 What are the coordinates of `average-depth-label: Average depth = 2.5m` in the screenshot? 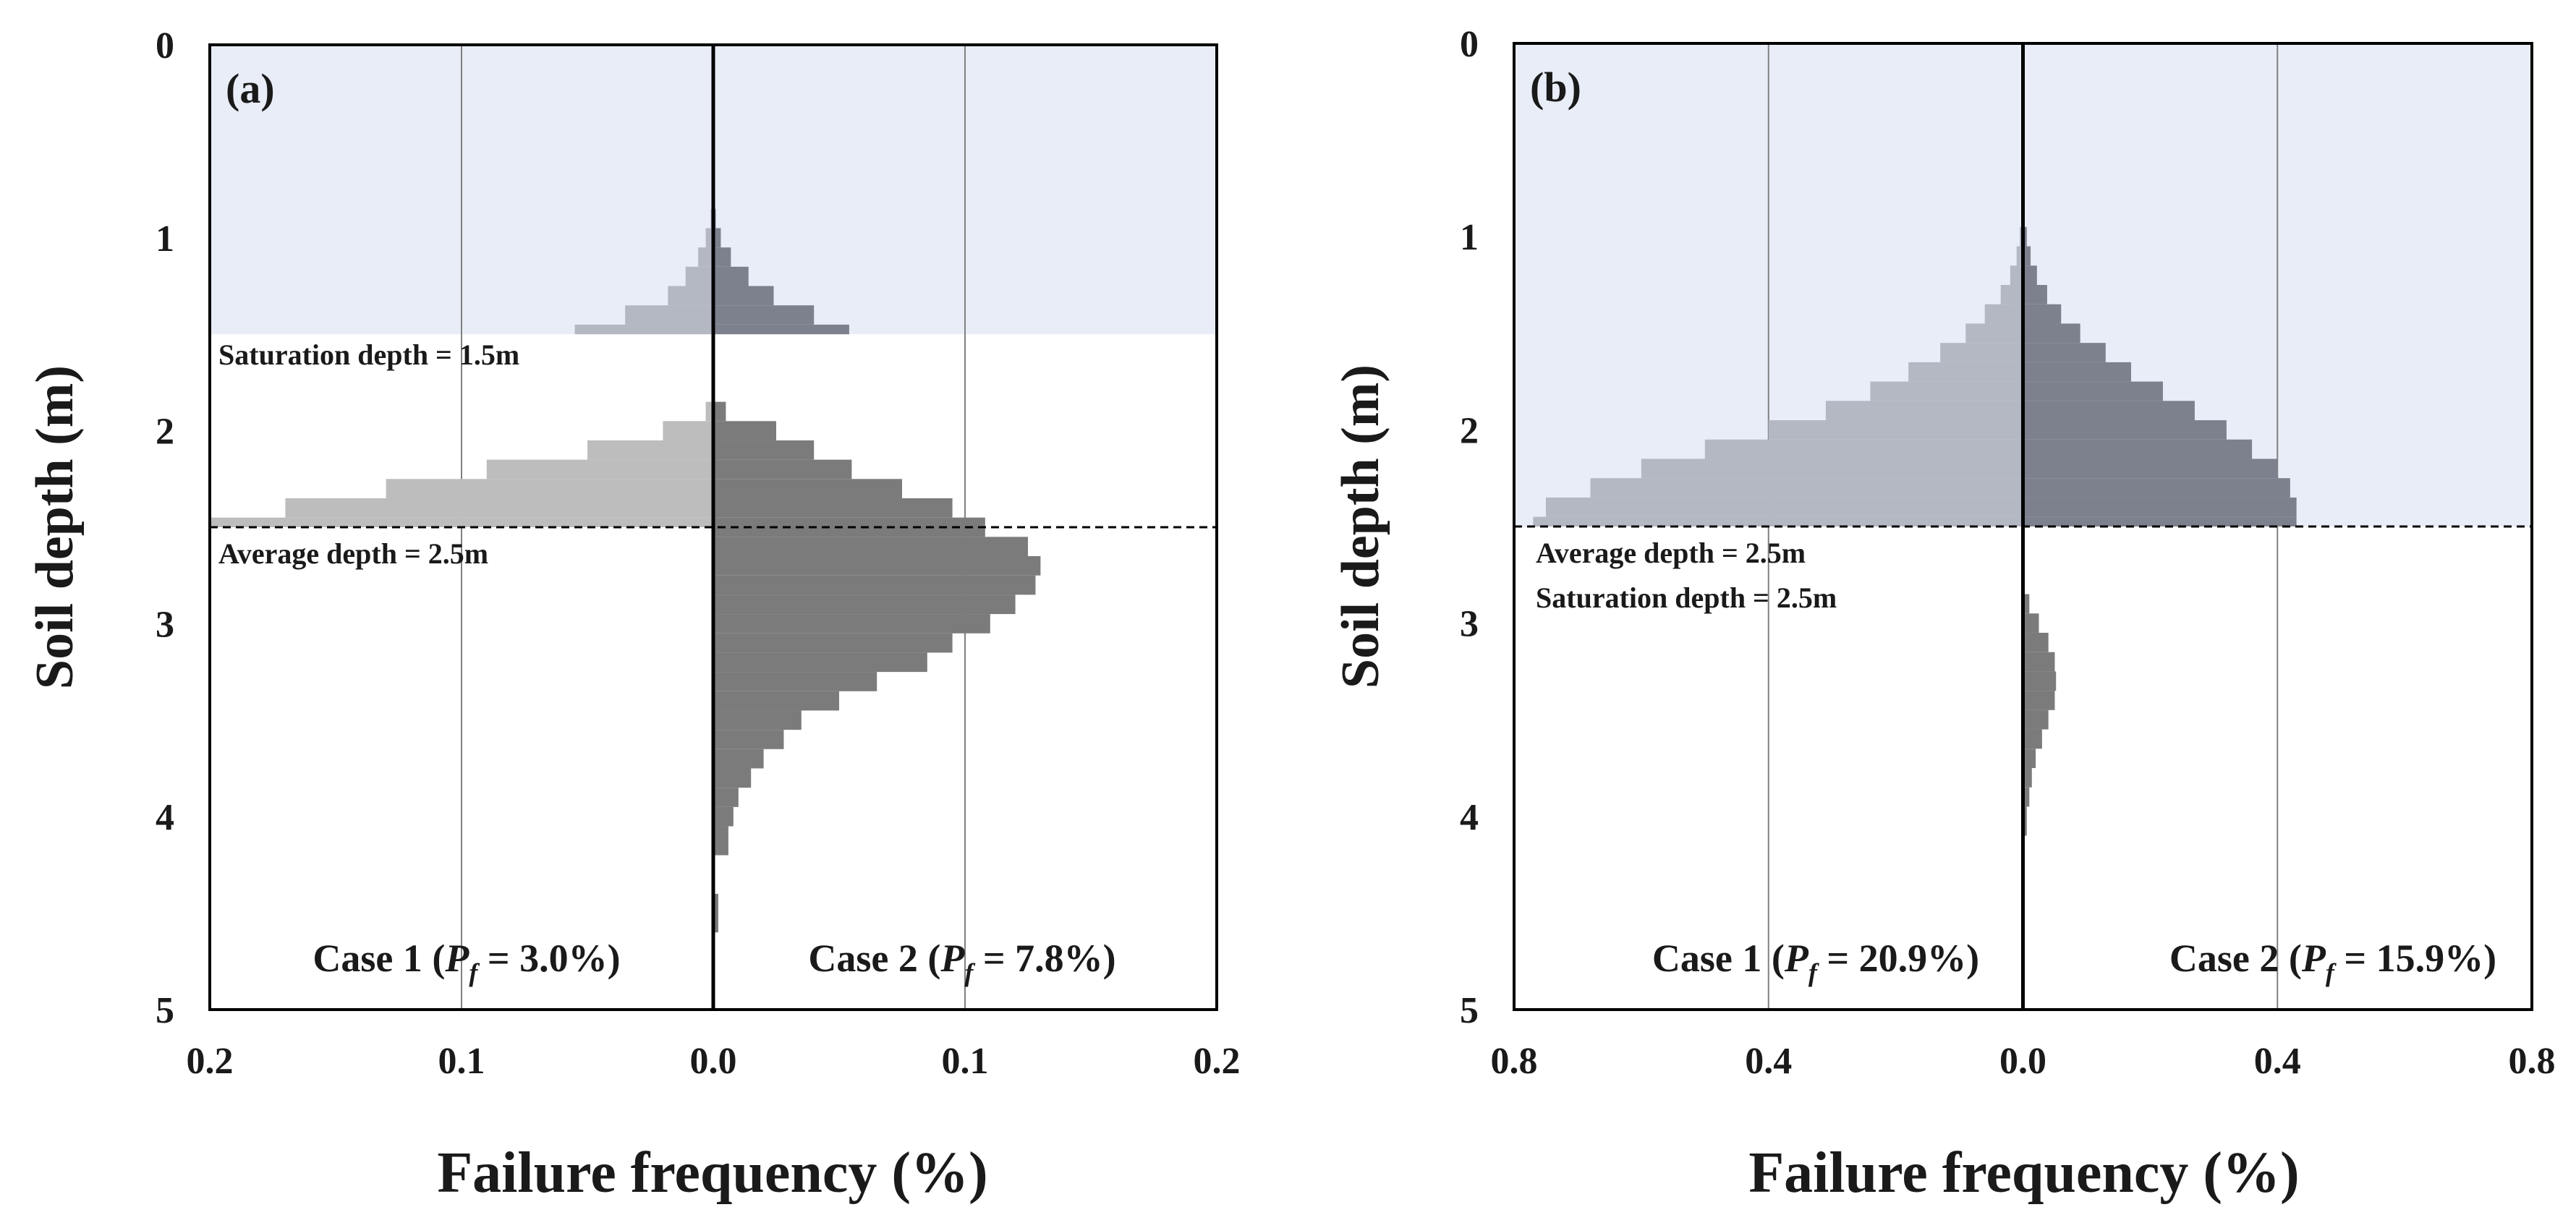 It's located at (1671, 553).